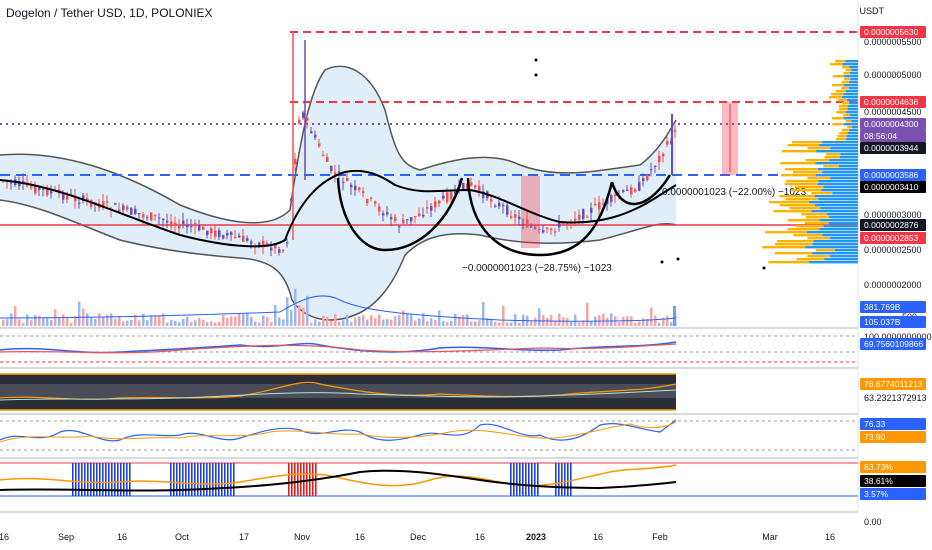 The image size is (932, 550). What do you see at coordinates (302, 537) in the screenshot?
I see `time-tick-label: Nov` at bounding box center [302, 537].